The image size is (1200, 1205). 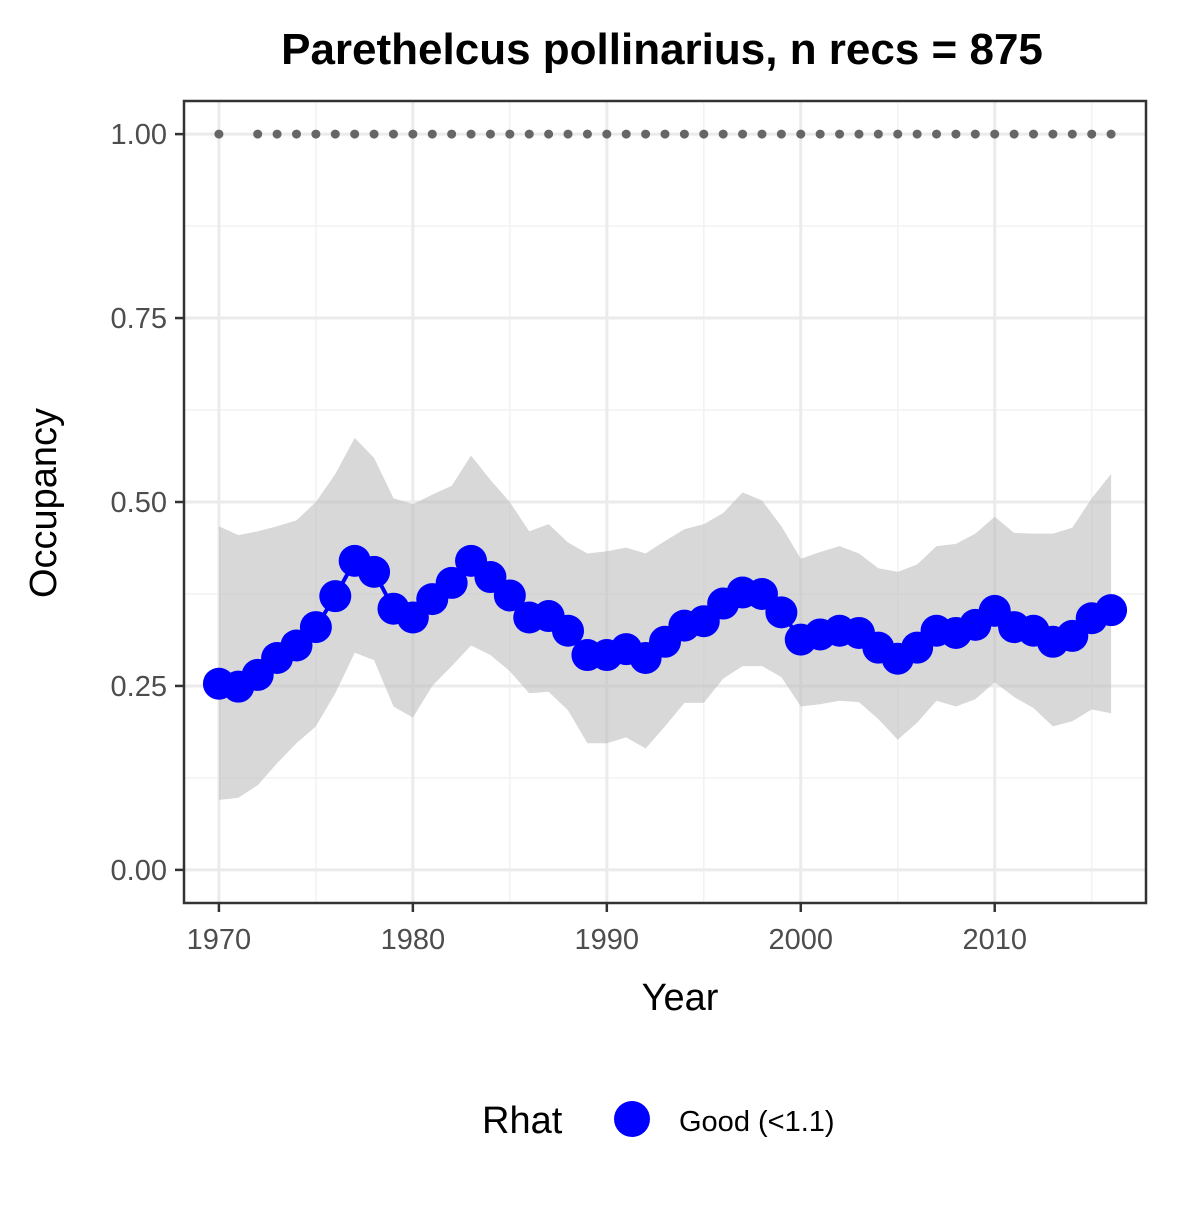 What do you see at coordinates (139, 871) in the screenshot?
I see `y-tick-label: 0.00` at bounding box center [139, 871].